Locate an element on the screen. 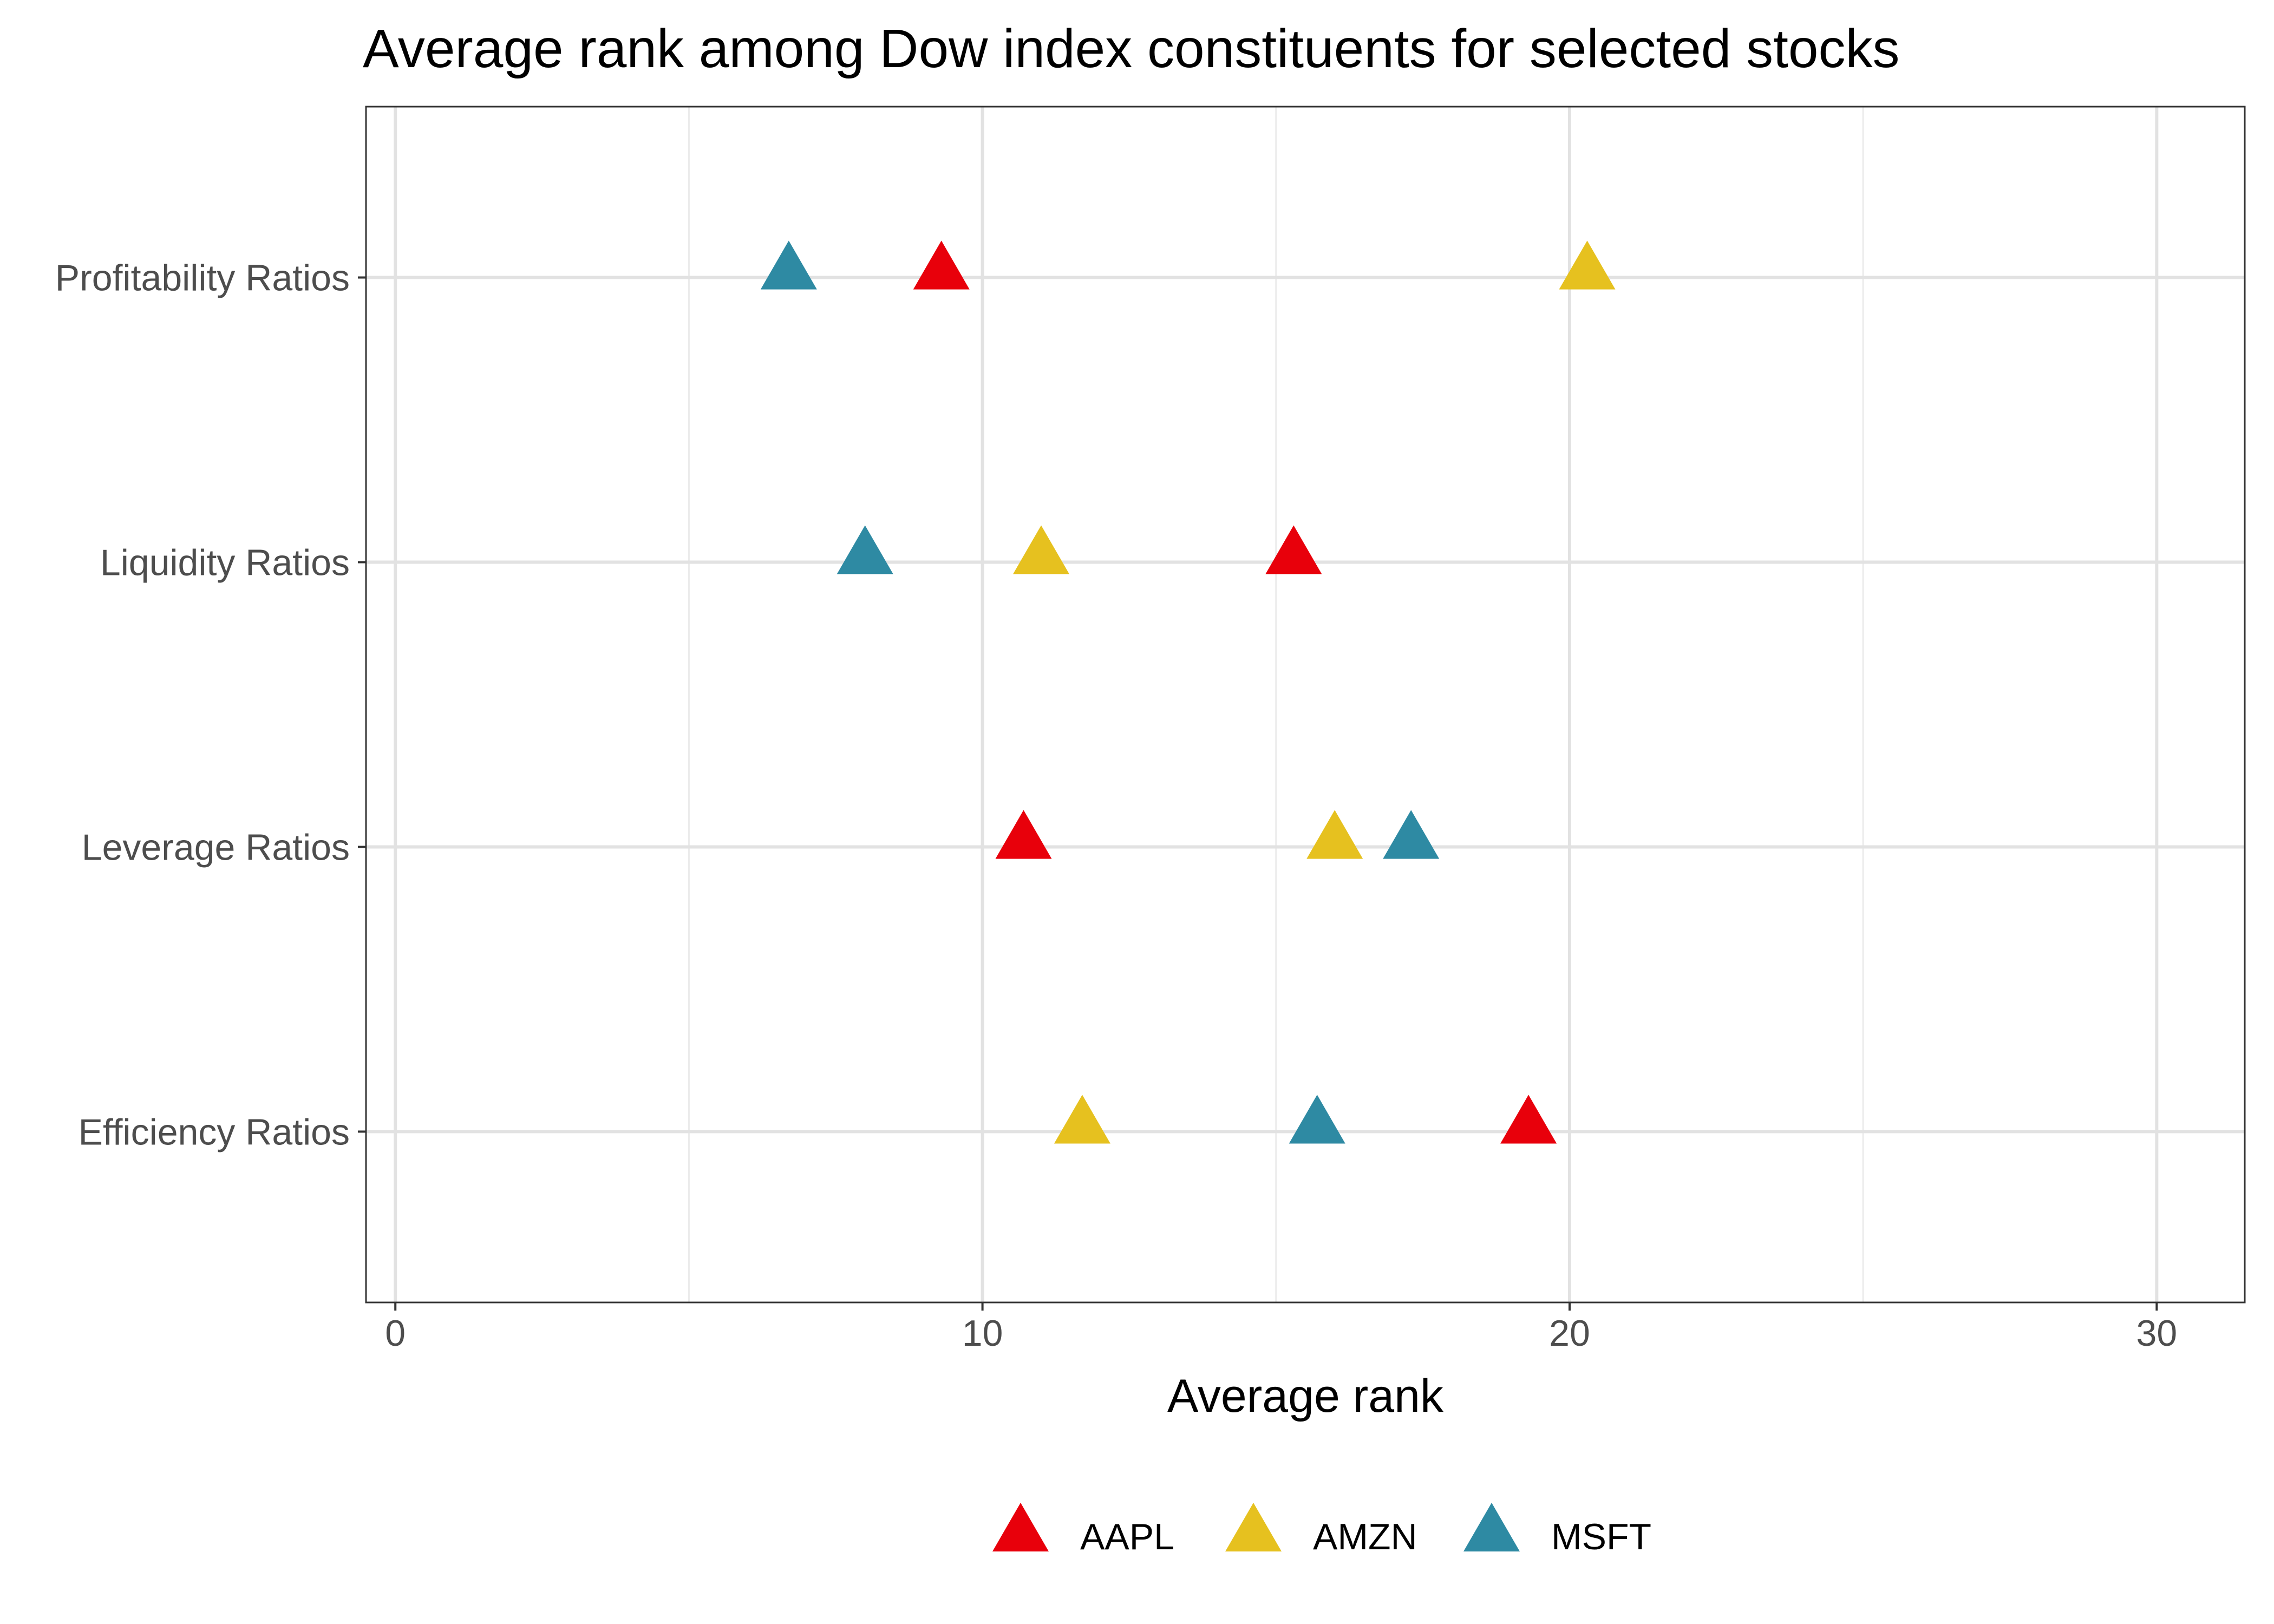 This screenshot has height=1624, width=2274. point-amzn-efficiency-ratios is located at coordinates (1082, 1120).